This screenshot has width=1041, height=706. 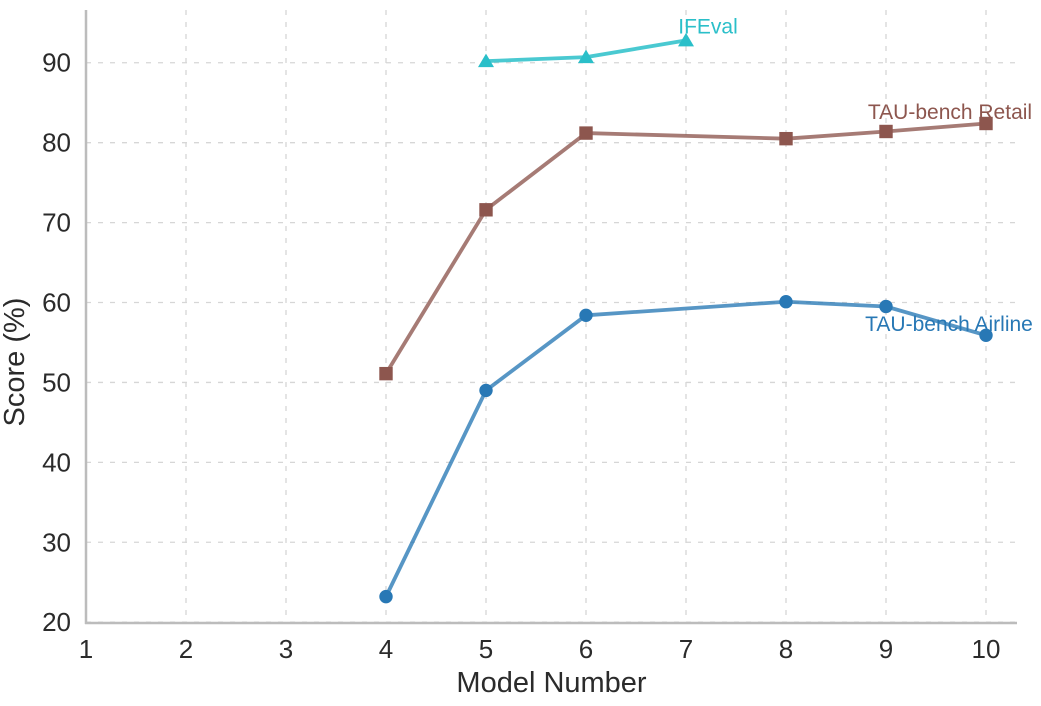 I want to click on x-tick-label: 9, so click(x=886, y=649).